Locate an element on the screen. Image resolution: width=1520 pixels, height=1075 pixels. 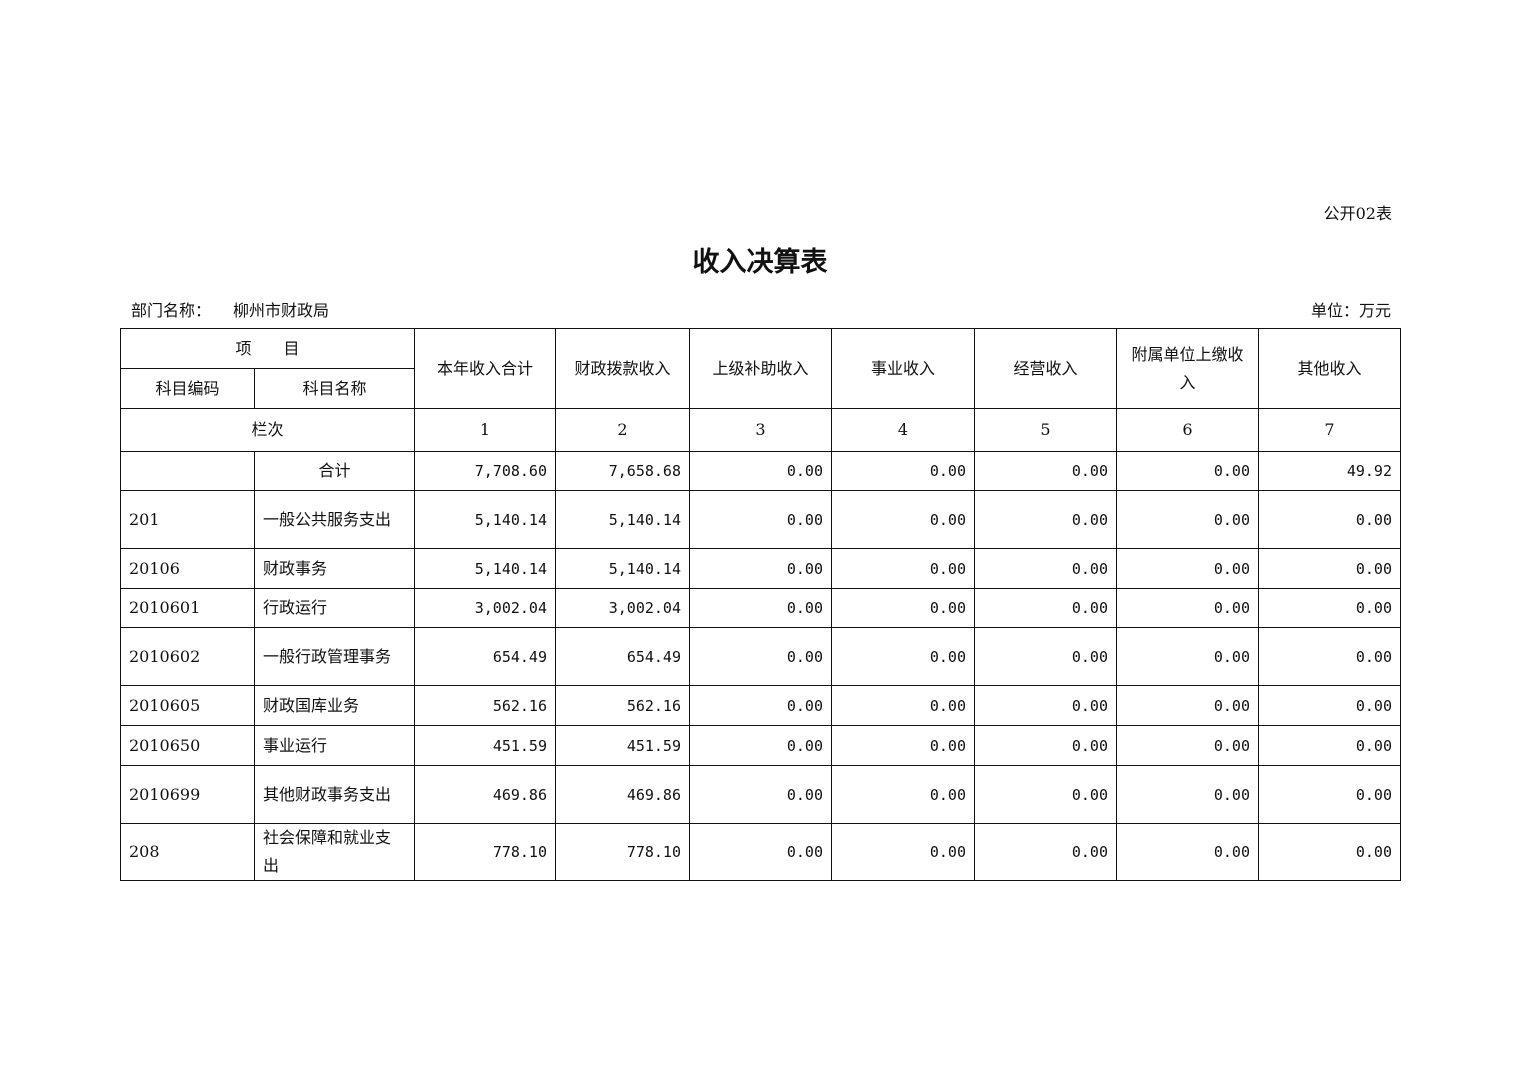
col-number: 1 is located at coordinates (485, 430).